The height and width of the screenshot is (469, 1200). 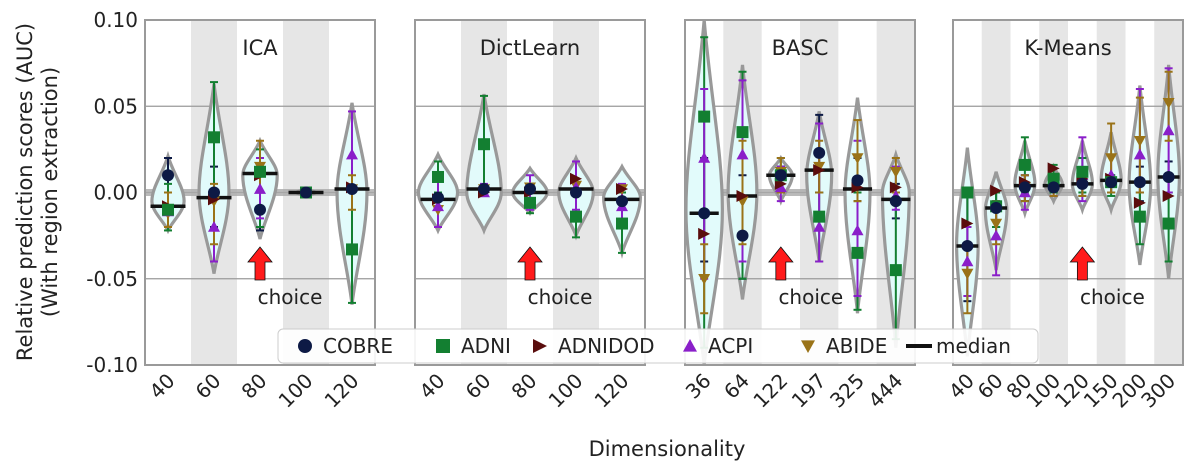 I want to click on marker-adni: ADNI 100: 0.008, so click(x=1053, y=178).